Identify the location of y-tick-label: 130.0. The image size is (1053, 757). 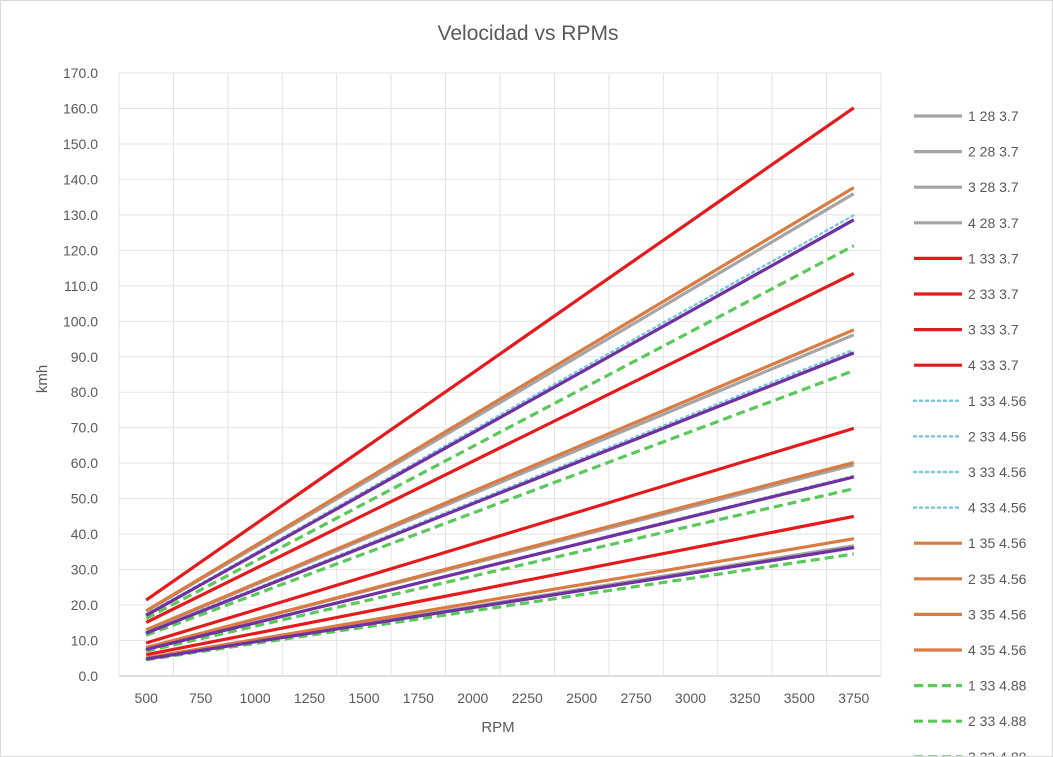
(80, 215).